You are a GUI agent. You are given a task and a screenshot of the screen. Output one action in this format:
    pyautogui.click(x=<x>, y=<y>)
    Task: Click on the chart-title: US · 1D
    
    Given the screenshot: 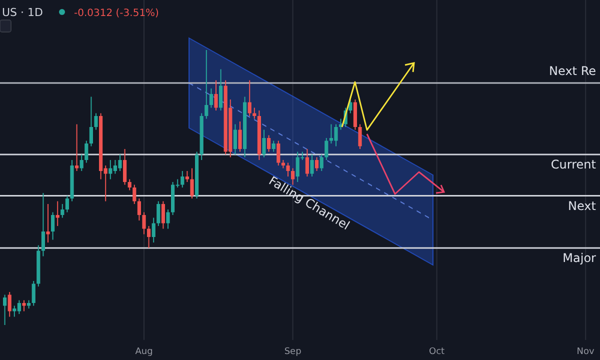 What is the action you would take?
    pyautogui.click(x=22, y=12)
    